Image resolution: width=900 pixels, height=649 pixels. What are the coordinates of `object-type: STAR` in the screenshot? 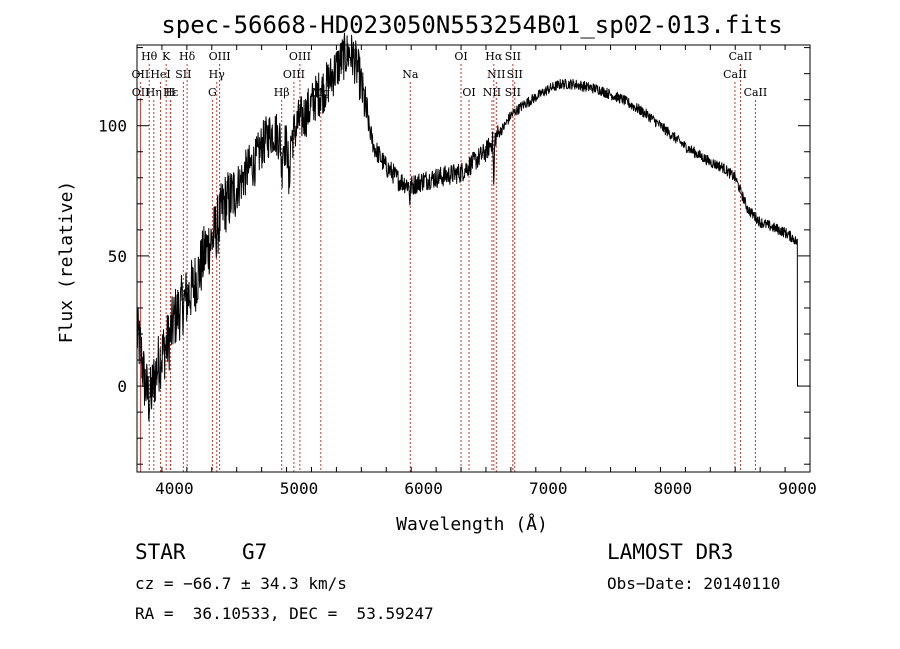 It's located at (160, 552).